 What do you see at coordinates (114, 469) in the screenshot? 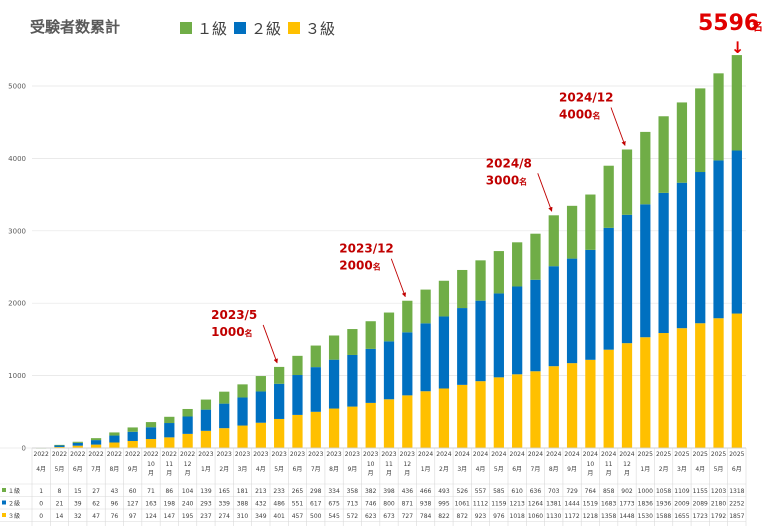
I see `x-month-label: 8月` at bounding box center [114, 469].